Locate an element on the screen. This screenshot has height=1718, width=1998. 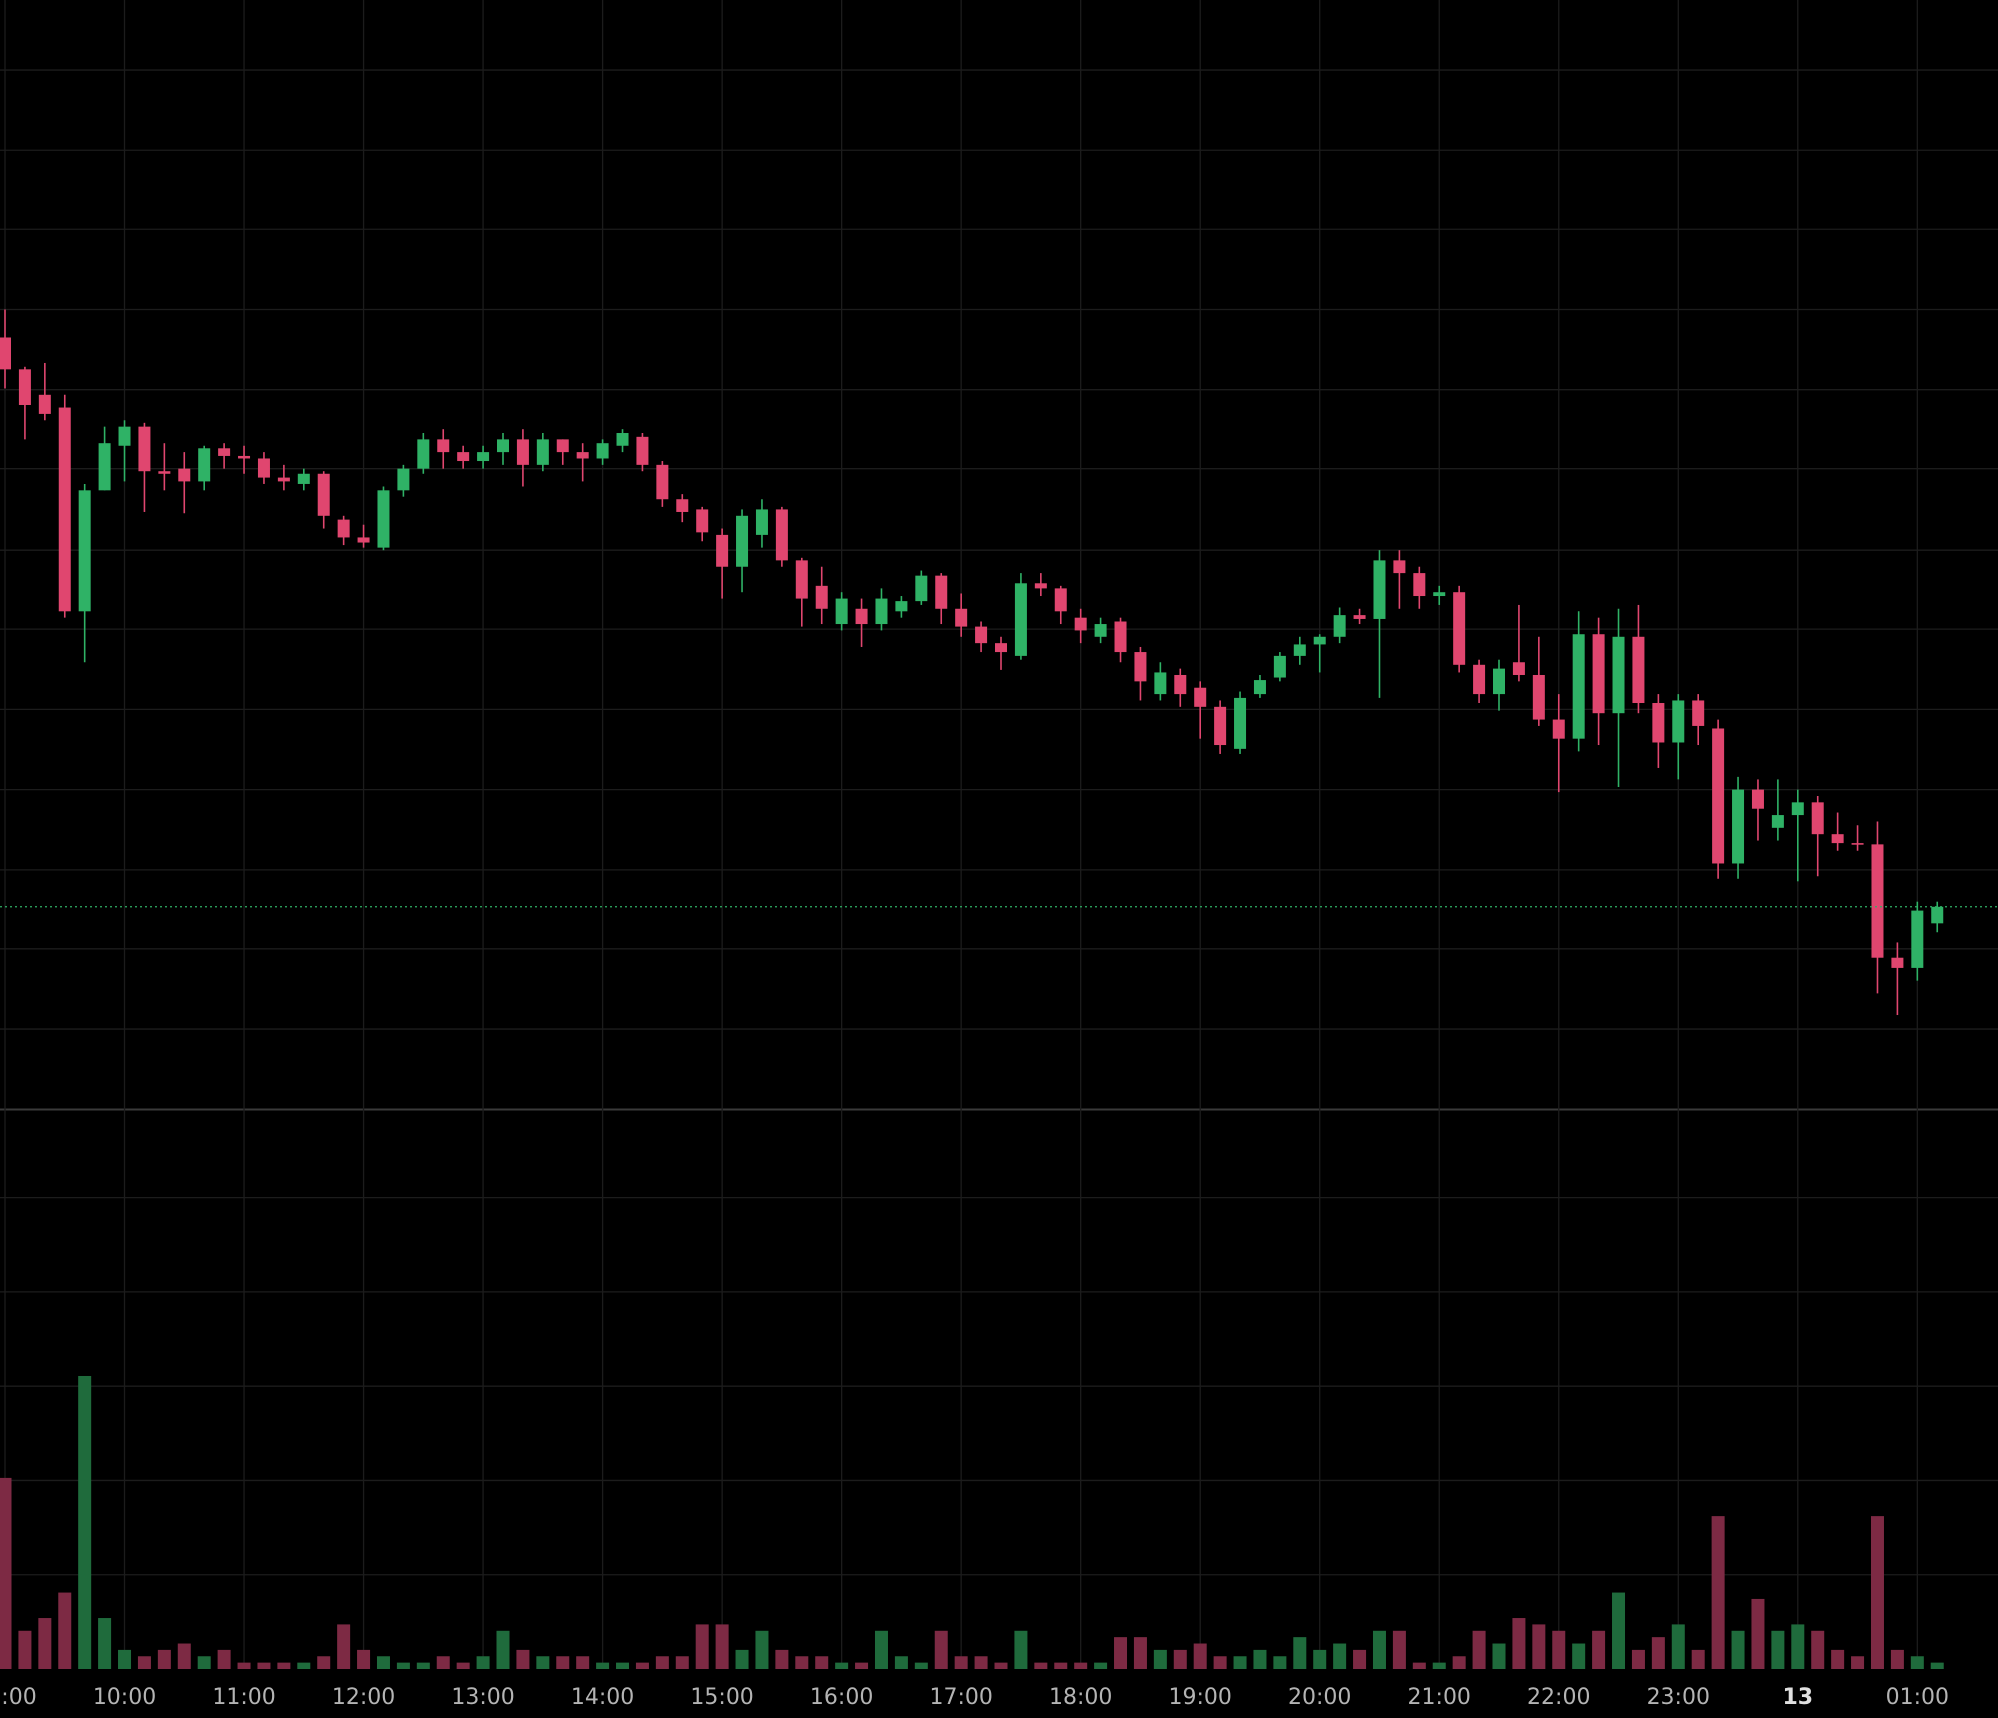
x-tick-label: 22:00 is located at coordinates (1558, 1697).